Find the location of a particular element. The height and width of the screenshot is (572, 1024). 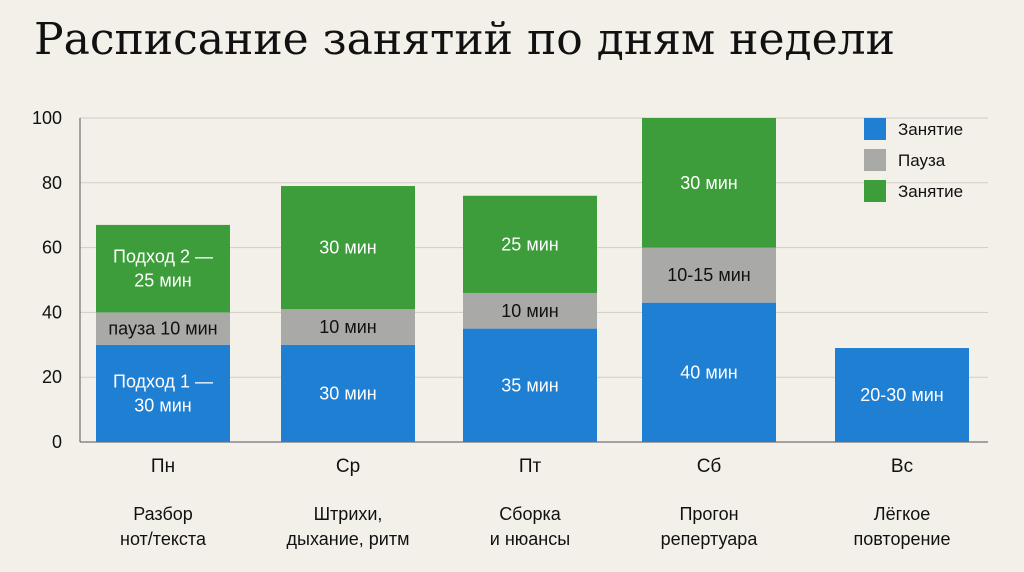

y-tick-label: 0 is located at coordinates (57, 442).